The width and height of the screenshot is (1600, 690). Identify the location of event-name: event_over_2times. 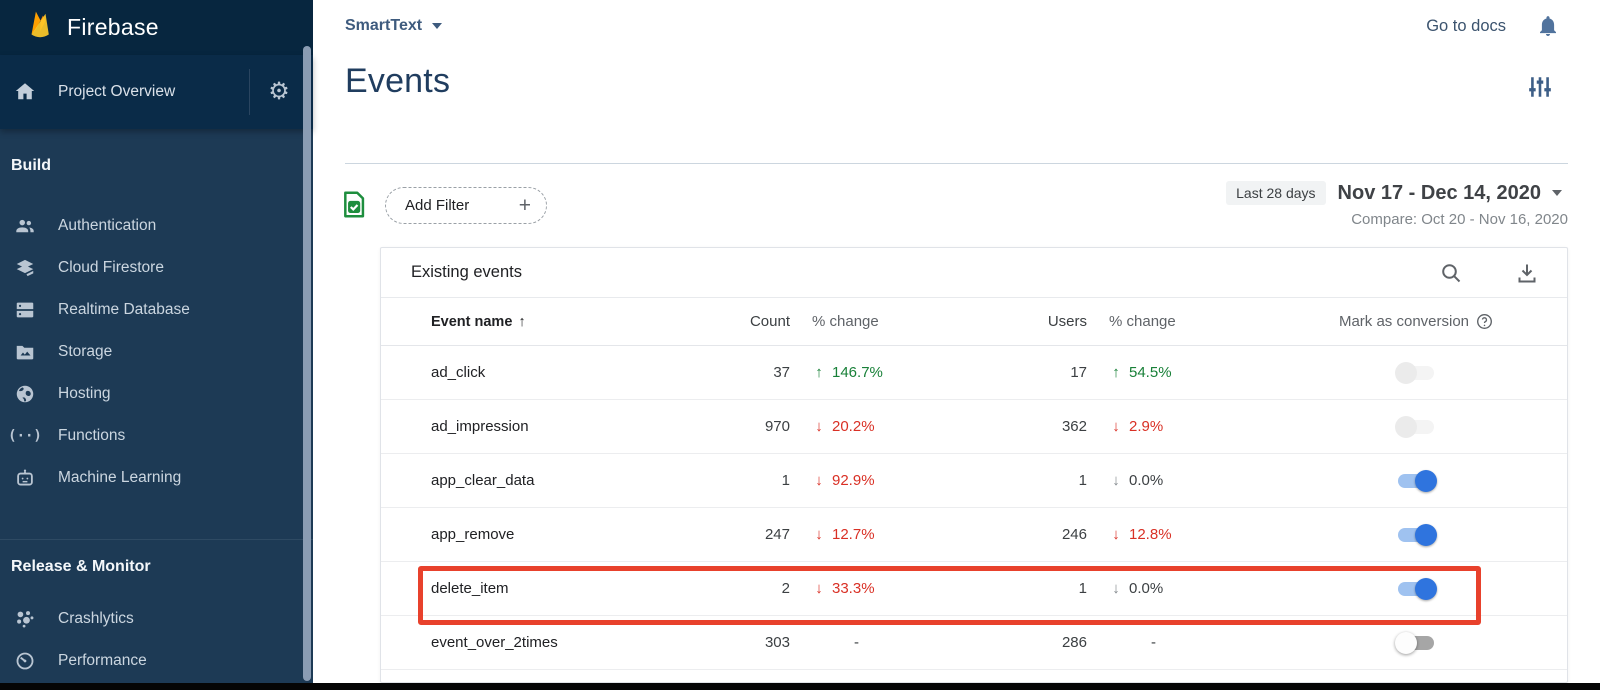
(494, 642).